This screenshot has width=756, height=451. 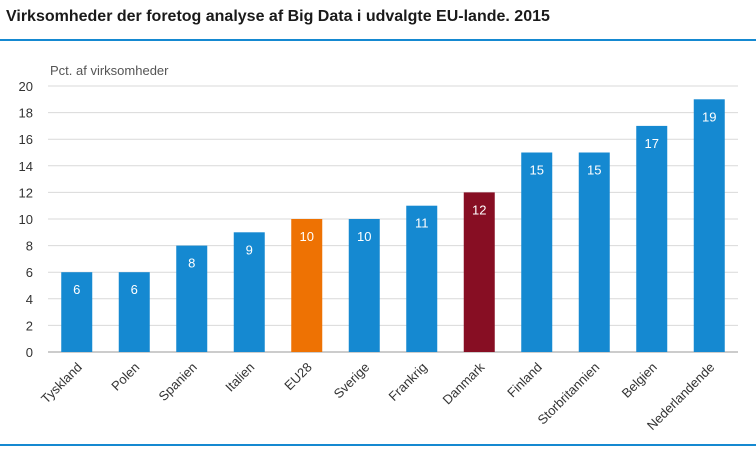 What do you see at coordinates (408, 382) in the screenshot?
I see `x-tick-label: Frankrig` at bounding box center [408, 382].